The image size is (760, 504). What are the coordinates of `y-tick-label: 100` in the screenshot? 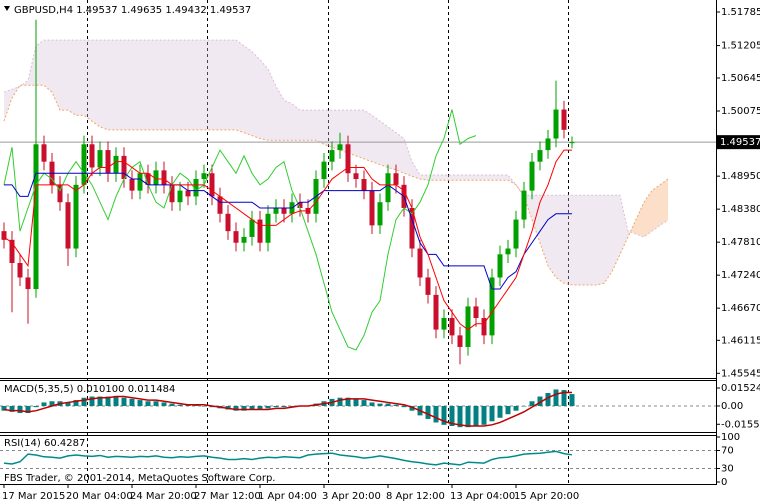 It's located at (730, 437).